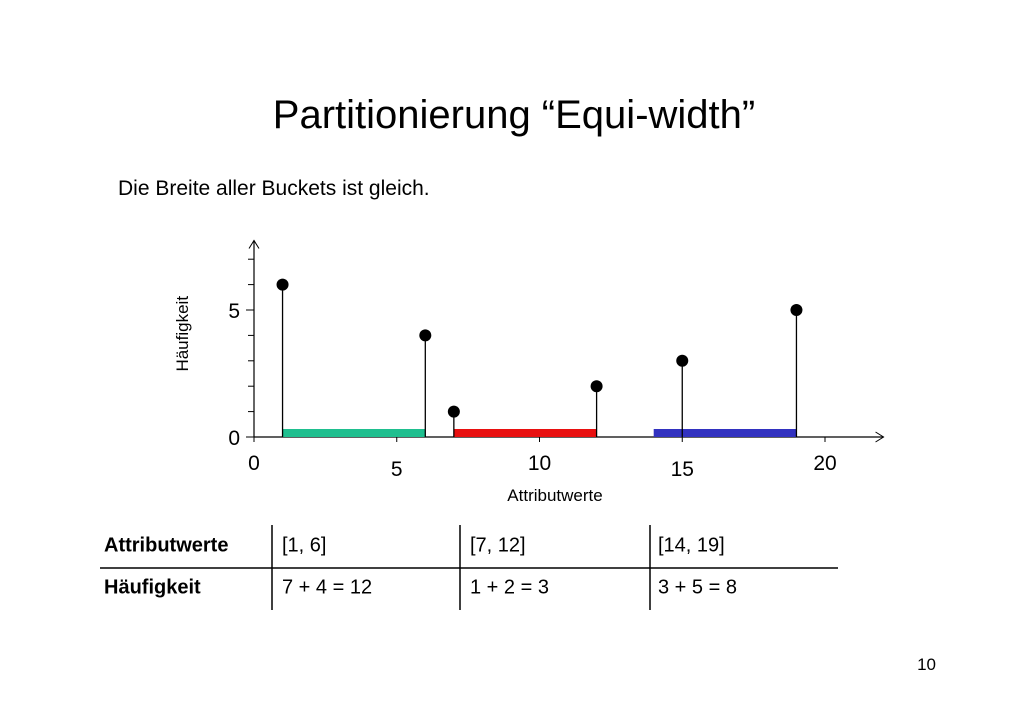 The width and height of the screenshot is (1024, 714). What do you see at coordinates (304, 545) in the screenshot?
I see `table-cell: [1, 6]` at bounding box center [304, 545].